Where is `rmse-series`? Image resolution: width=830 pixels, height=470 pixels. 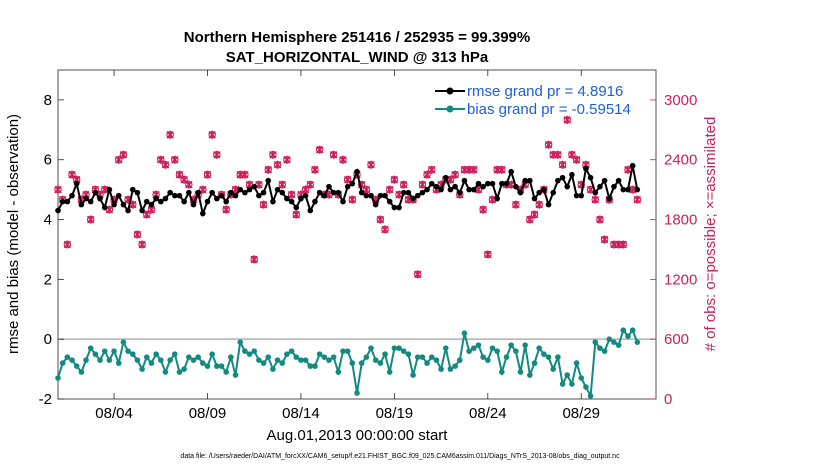
rmse-series is located at coordinates (348, 190).